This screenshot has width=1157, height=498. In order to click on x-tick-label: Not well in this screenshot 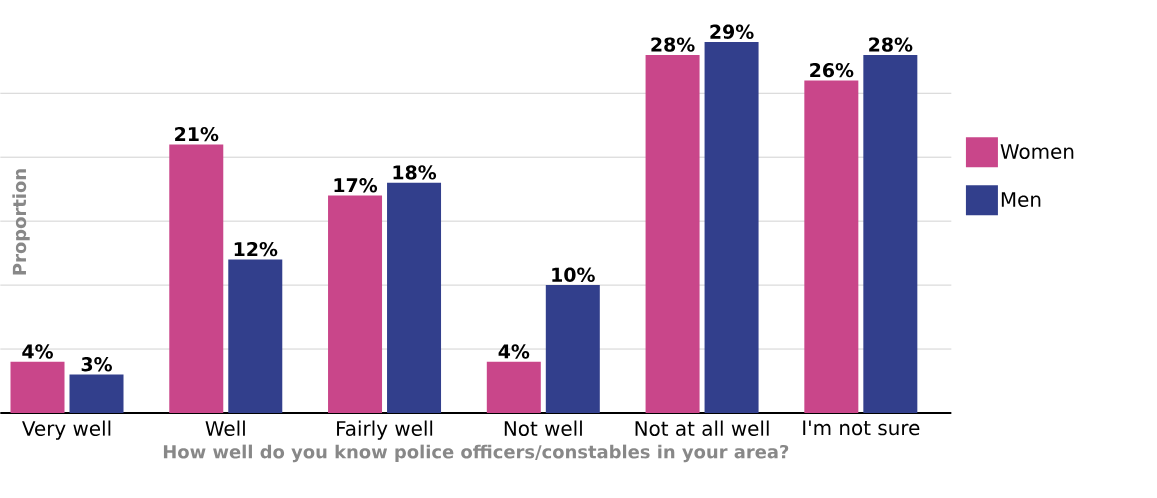, I will do `click(543, 428)`.